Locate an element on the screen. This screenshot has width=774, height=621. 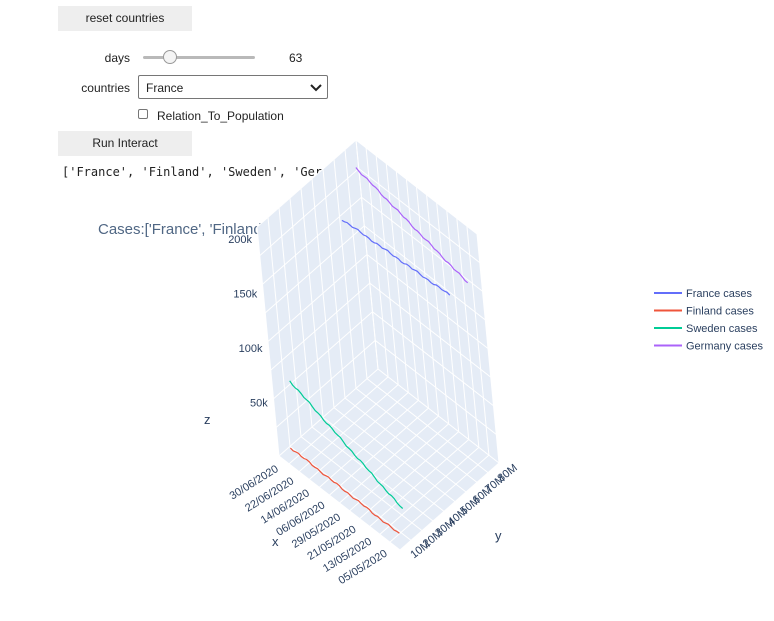
countries-select-value: France is located at coordinates (165, 88).